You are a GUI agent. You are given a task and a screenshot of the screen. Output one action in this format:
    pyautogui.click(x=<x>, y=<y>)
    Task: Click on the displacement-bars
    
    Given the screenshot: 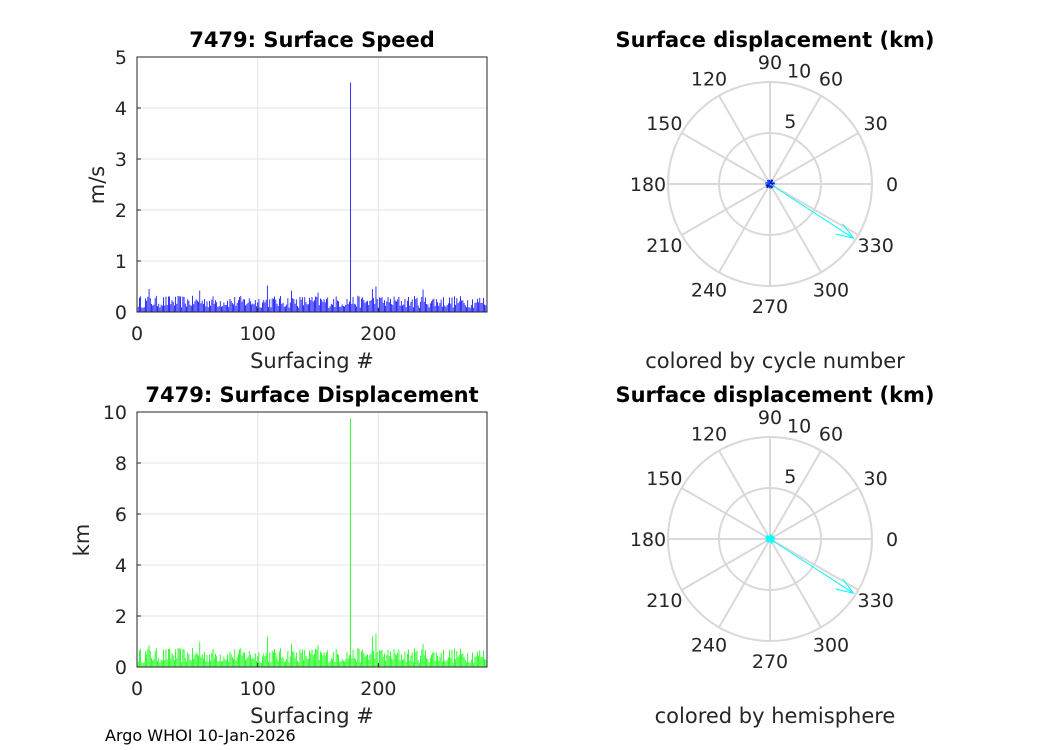 What is the action you would take?
    pyautogui.click(x=312, y=542)
    